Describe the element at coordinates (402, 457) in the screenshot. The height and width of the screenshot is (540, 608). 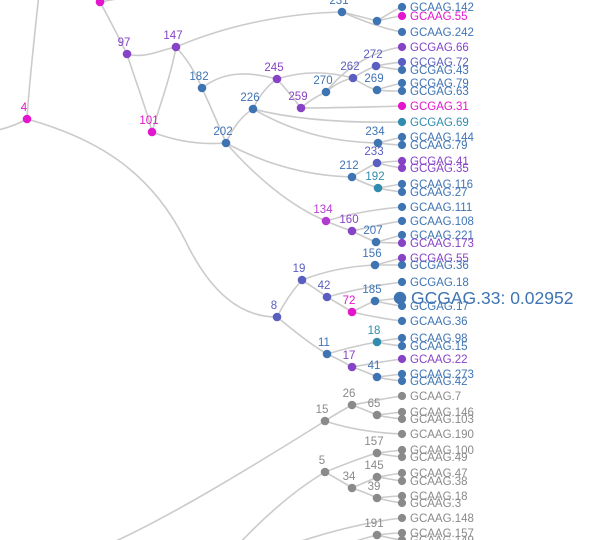
I see `leaf-dot-GCAAG.49` at that location.